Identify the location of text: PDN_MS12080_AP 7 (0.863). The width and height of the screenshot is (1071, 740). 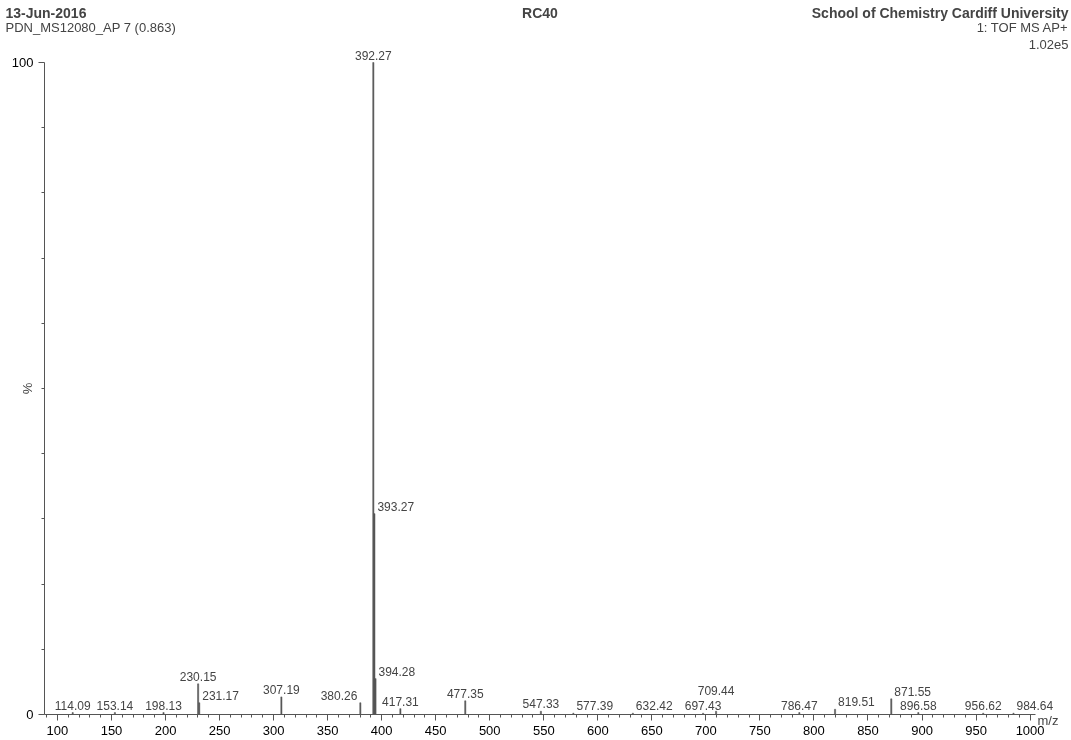
(90, 27).